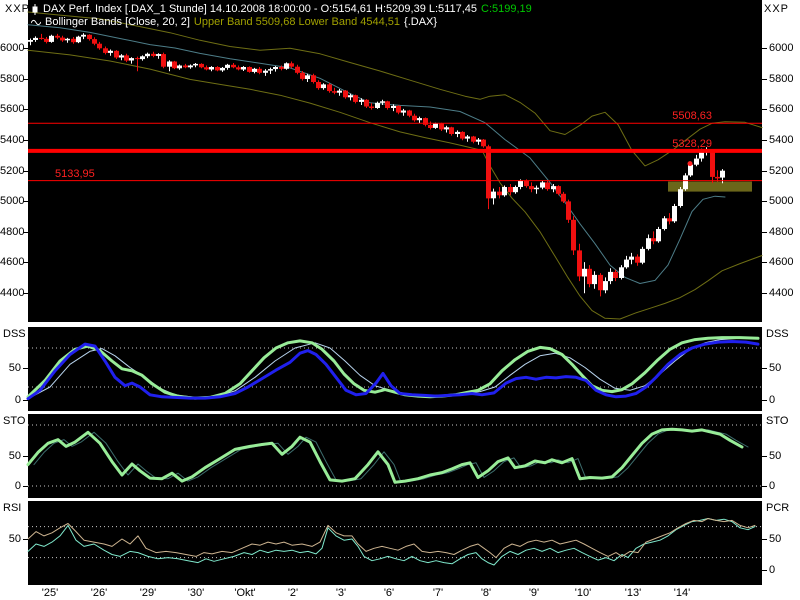 The height and width of the screenshot is (600, 800). What do you see at coordinates (777, 334) in the screenshot?
I see `dss-right-axis-title: DSS` at bounding box center [777, 334].